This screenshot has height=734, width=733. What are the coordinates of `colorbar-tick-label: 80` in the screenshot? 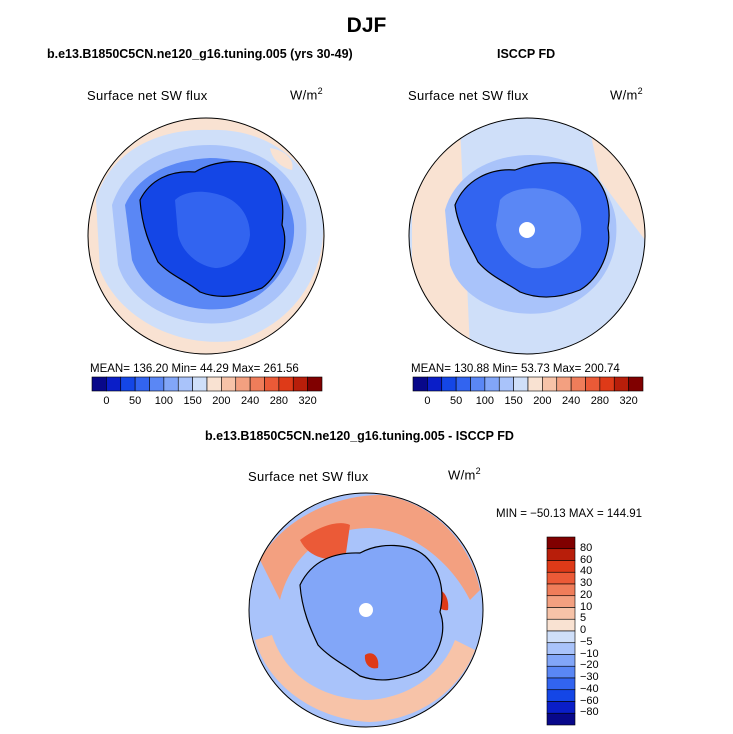 It's located at (586, 547).